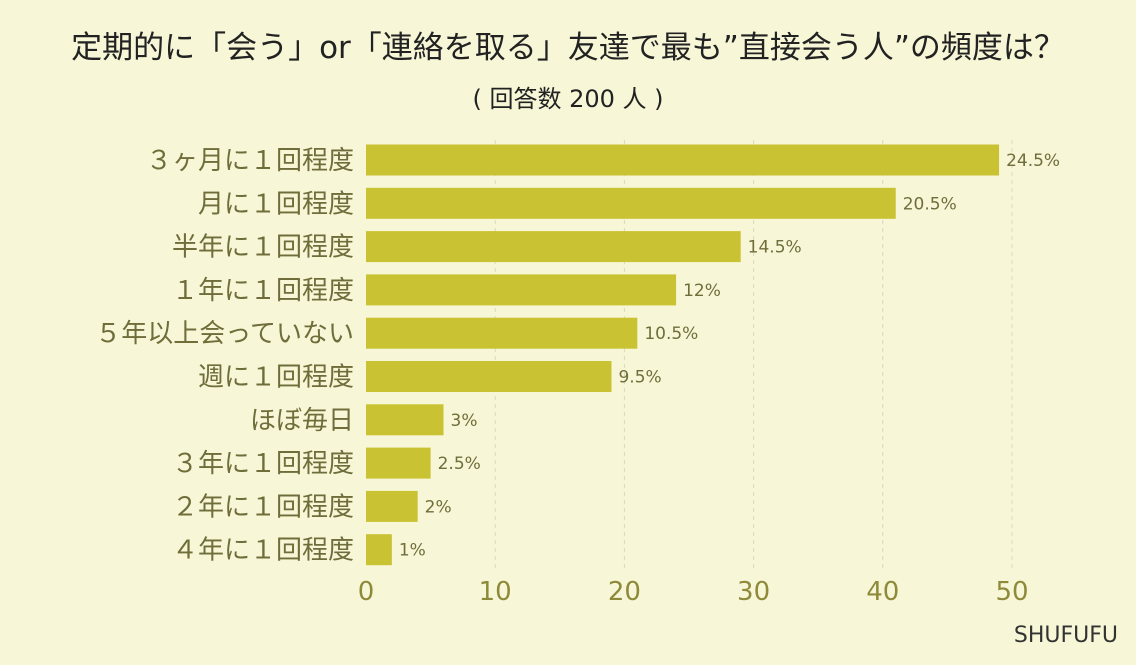  What do you see at coordinates (263, 507) in the screenshot?
I see `category-label-8: ２年に１回程度` at bounding box center [263, 507].